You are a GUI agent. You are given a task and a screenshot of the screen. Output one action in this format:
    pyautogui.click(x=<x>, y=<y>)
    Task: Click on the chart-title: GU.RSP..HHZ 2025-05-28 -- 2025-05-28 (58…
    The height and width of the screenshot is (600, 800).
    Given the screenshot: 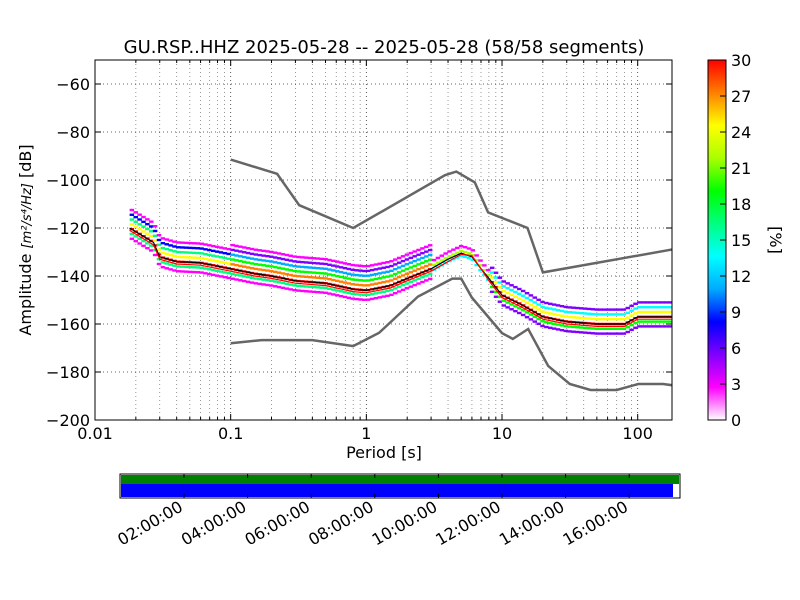 What is the action you would take?
    pyautogui.click(x=384, y=47)
    